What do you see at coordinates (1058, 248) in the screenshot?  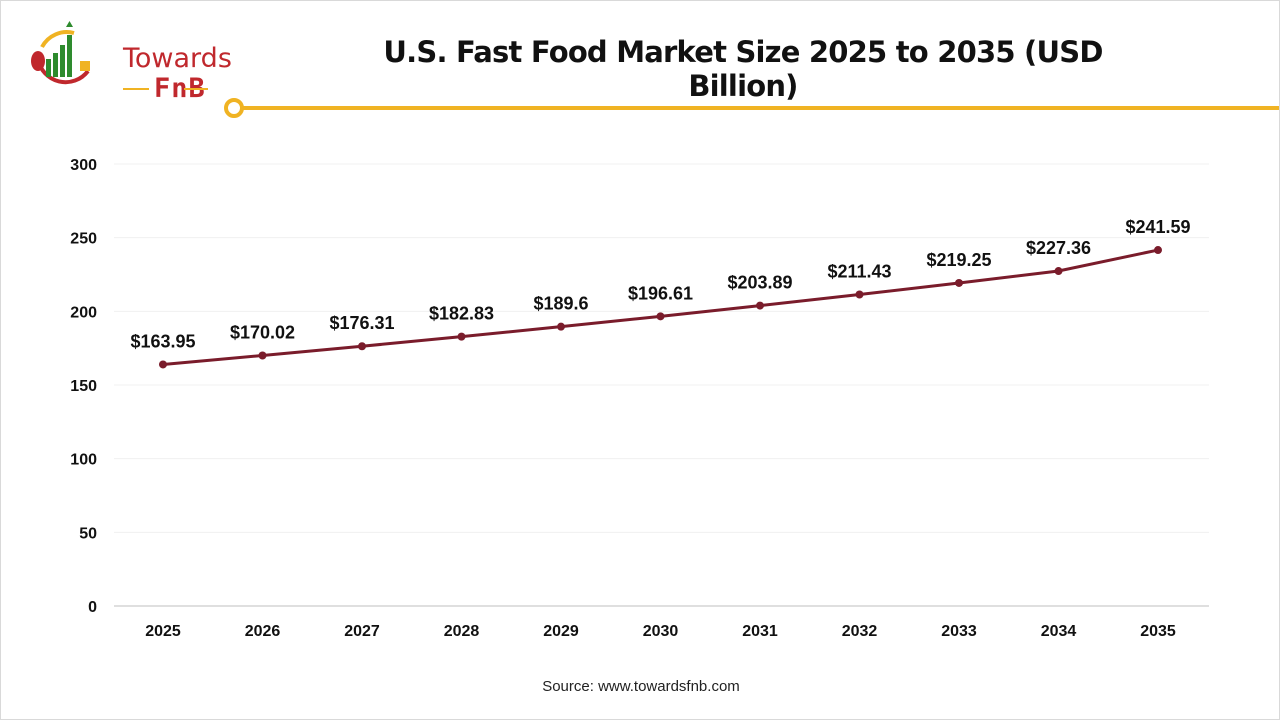 I see `data-label: $227.36` at bounding box center [1058, 248].